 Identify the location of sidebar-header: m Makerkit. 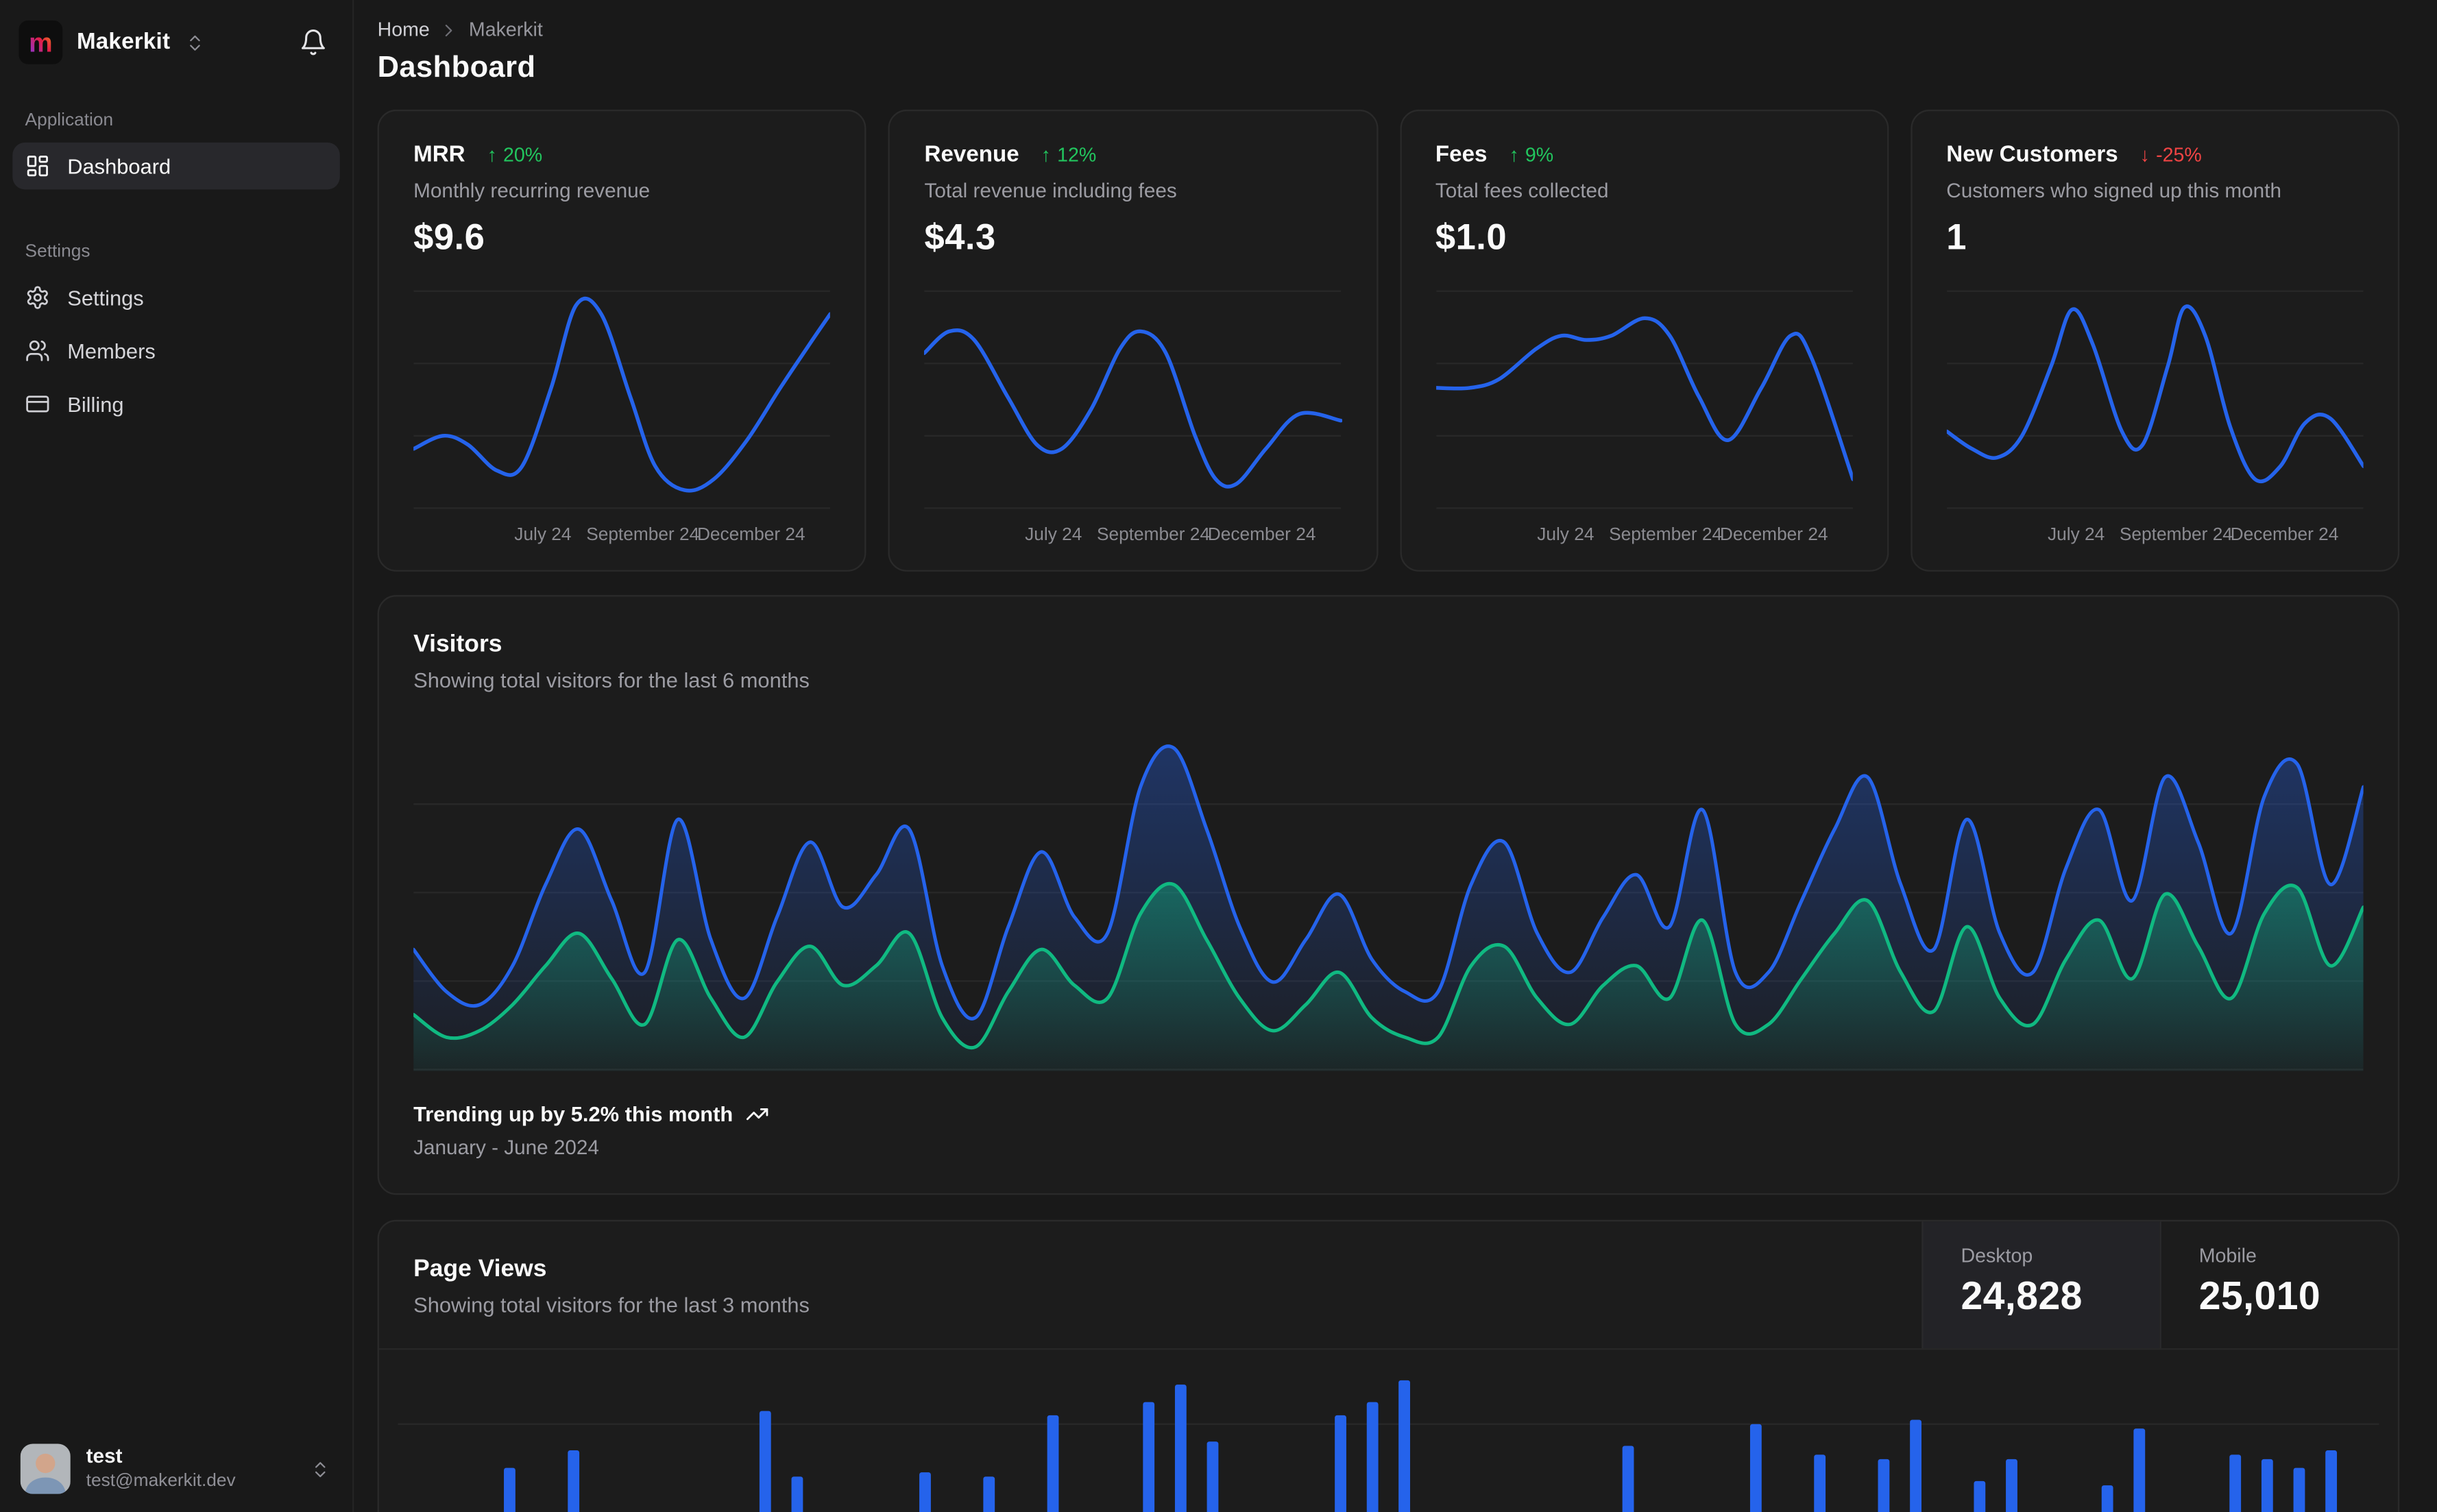
(176, 40).